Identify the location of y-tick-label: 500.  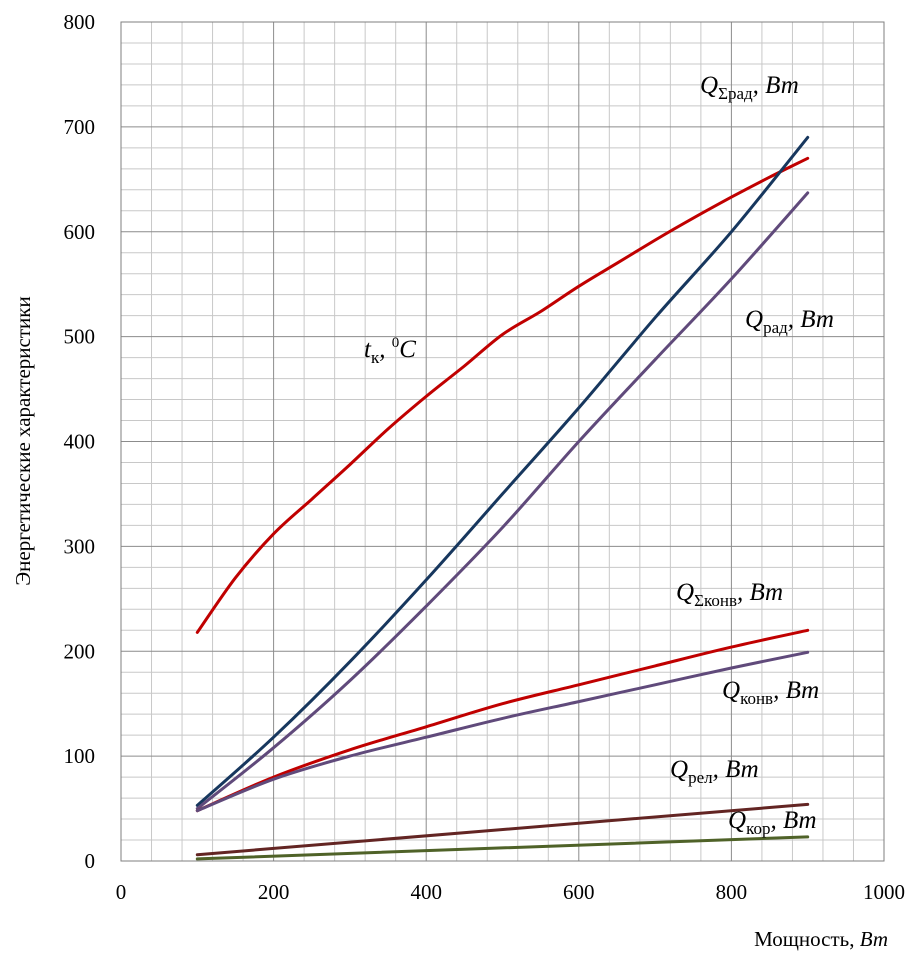
(80, 337).